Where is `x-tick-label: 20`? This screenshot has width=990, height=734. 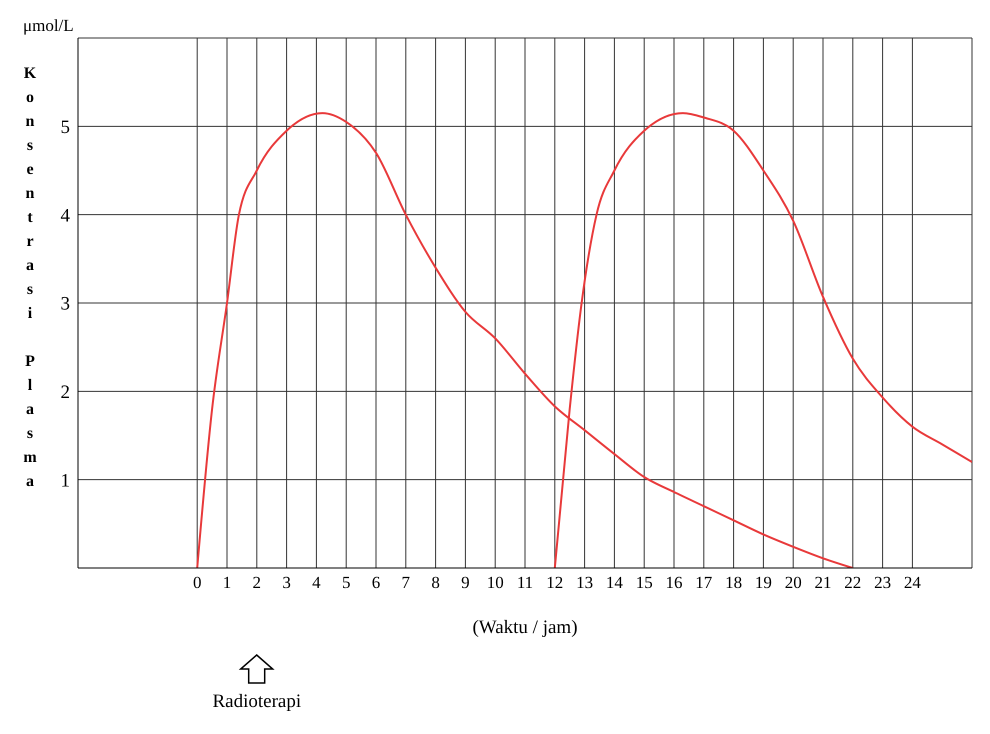 x-tick-label: 20 is located at coordinates (793, 582).